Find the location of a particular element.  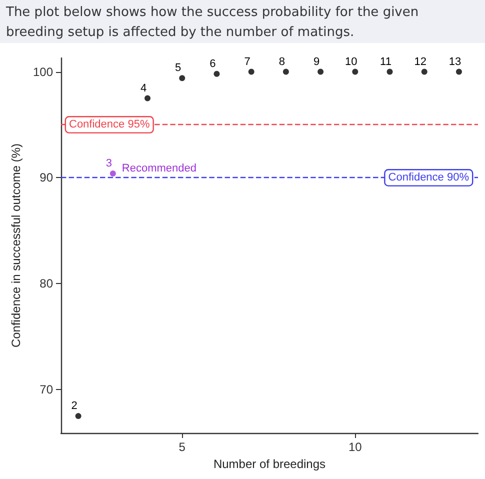

annotation: 4 is located at coordinates (143, 88).